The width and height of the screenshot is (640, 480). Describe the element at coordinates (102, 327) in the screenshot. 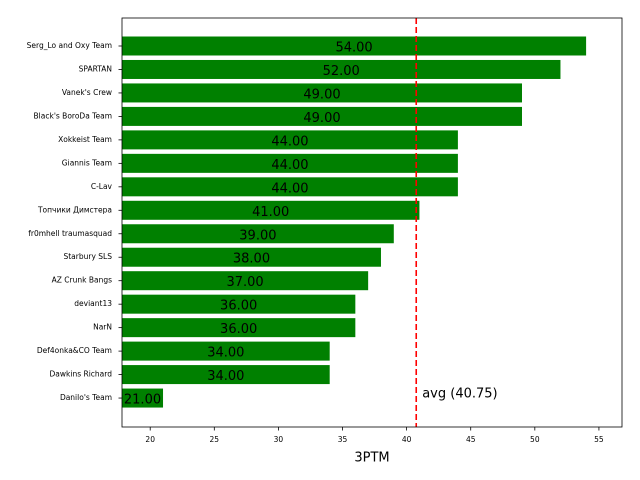

I see `category-label: NarN` at that location.